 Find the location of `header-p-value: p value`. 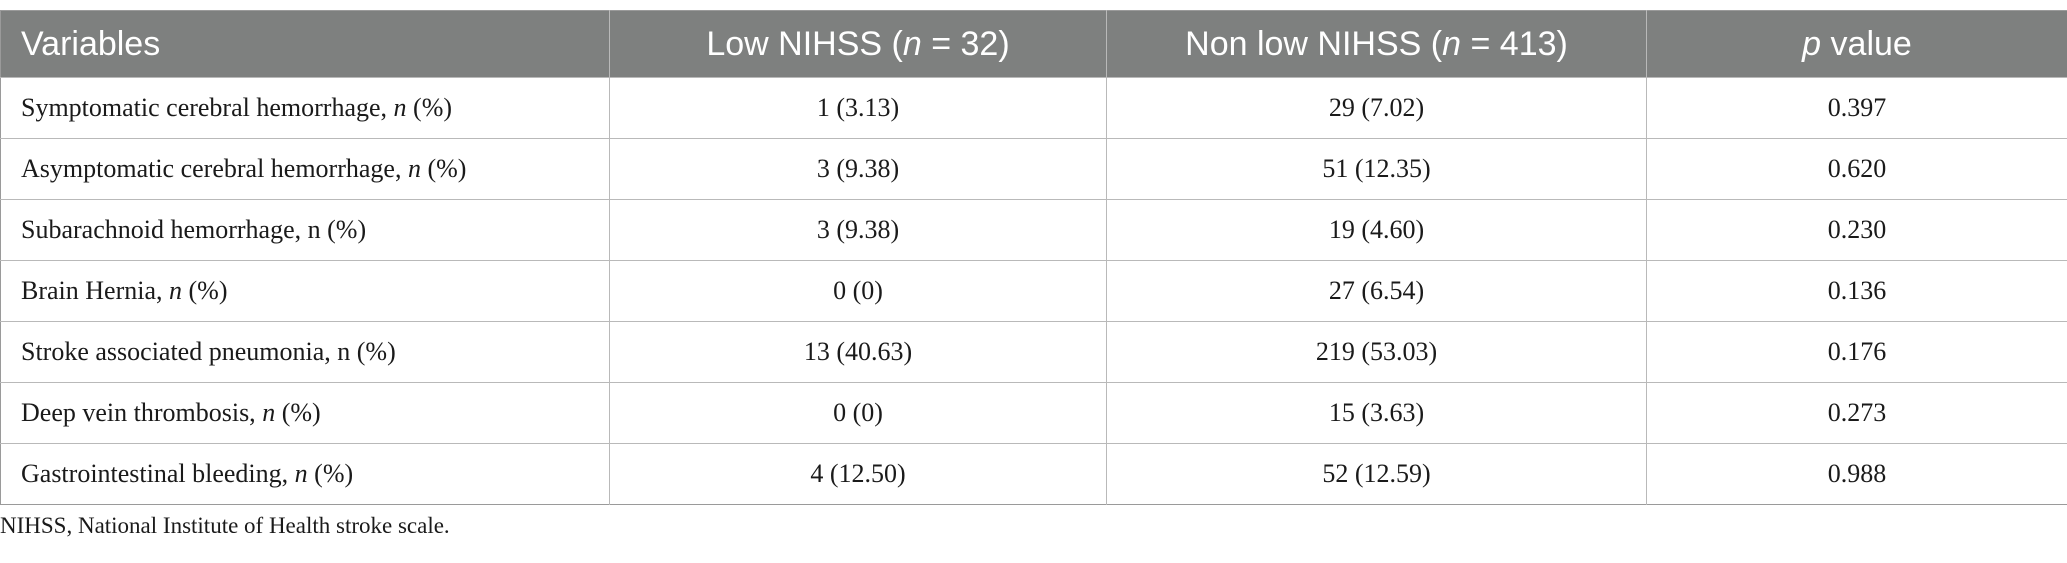

header-p-value: p value is located at coordinates (1856, 44).